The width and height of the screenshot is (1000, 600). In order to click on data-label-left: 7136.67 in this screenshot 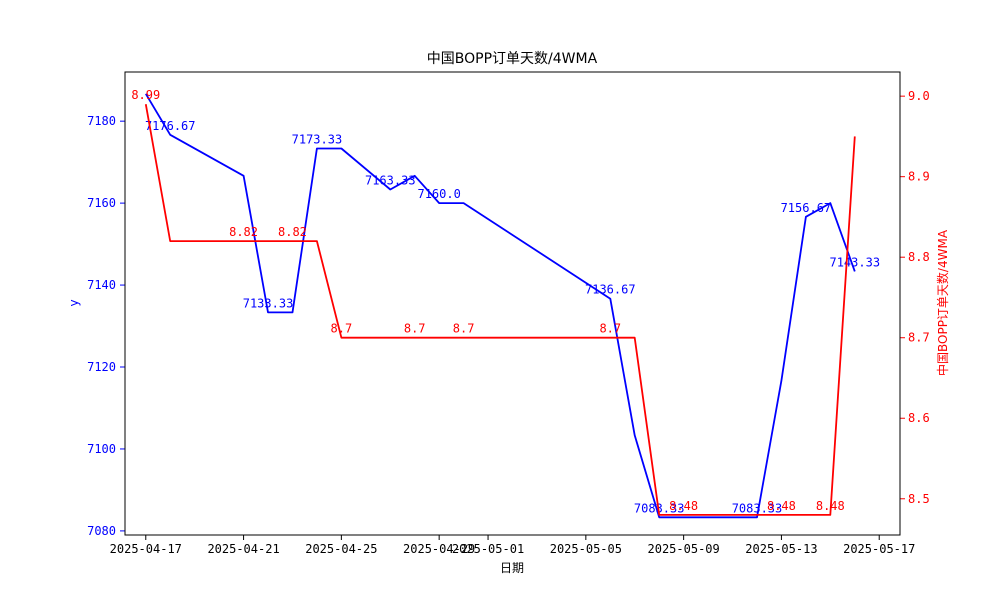, I will do `click(610, 290)`.